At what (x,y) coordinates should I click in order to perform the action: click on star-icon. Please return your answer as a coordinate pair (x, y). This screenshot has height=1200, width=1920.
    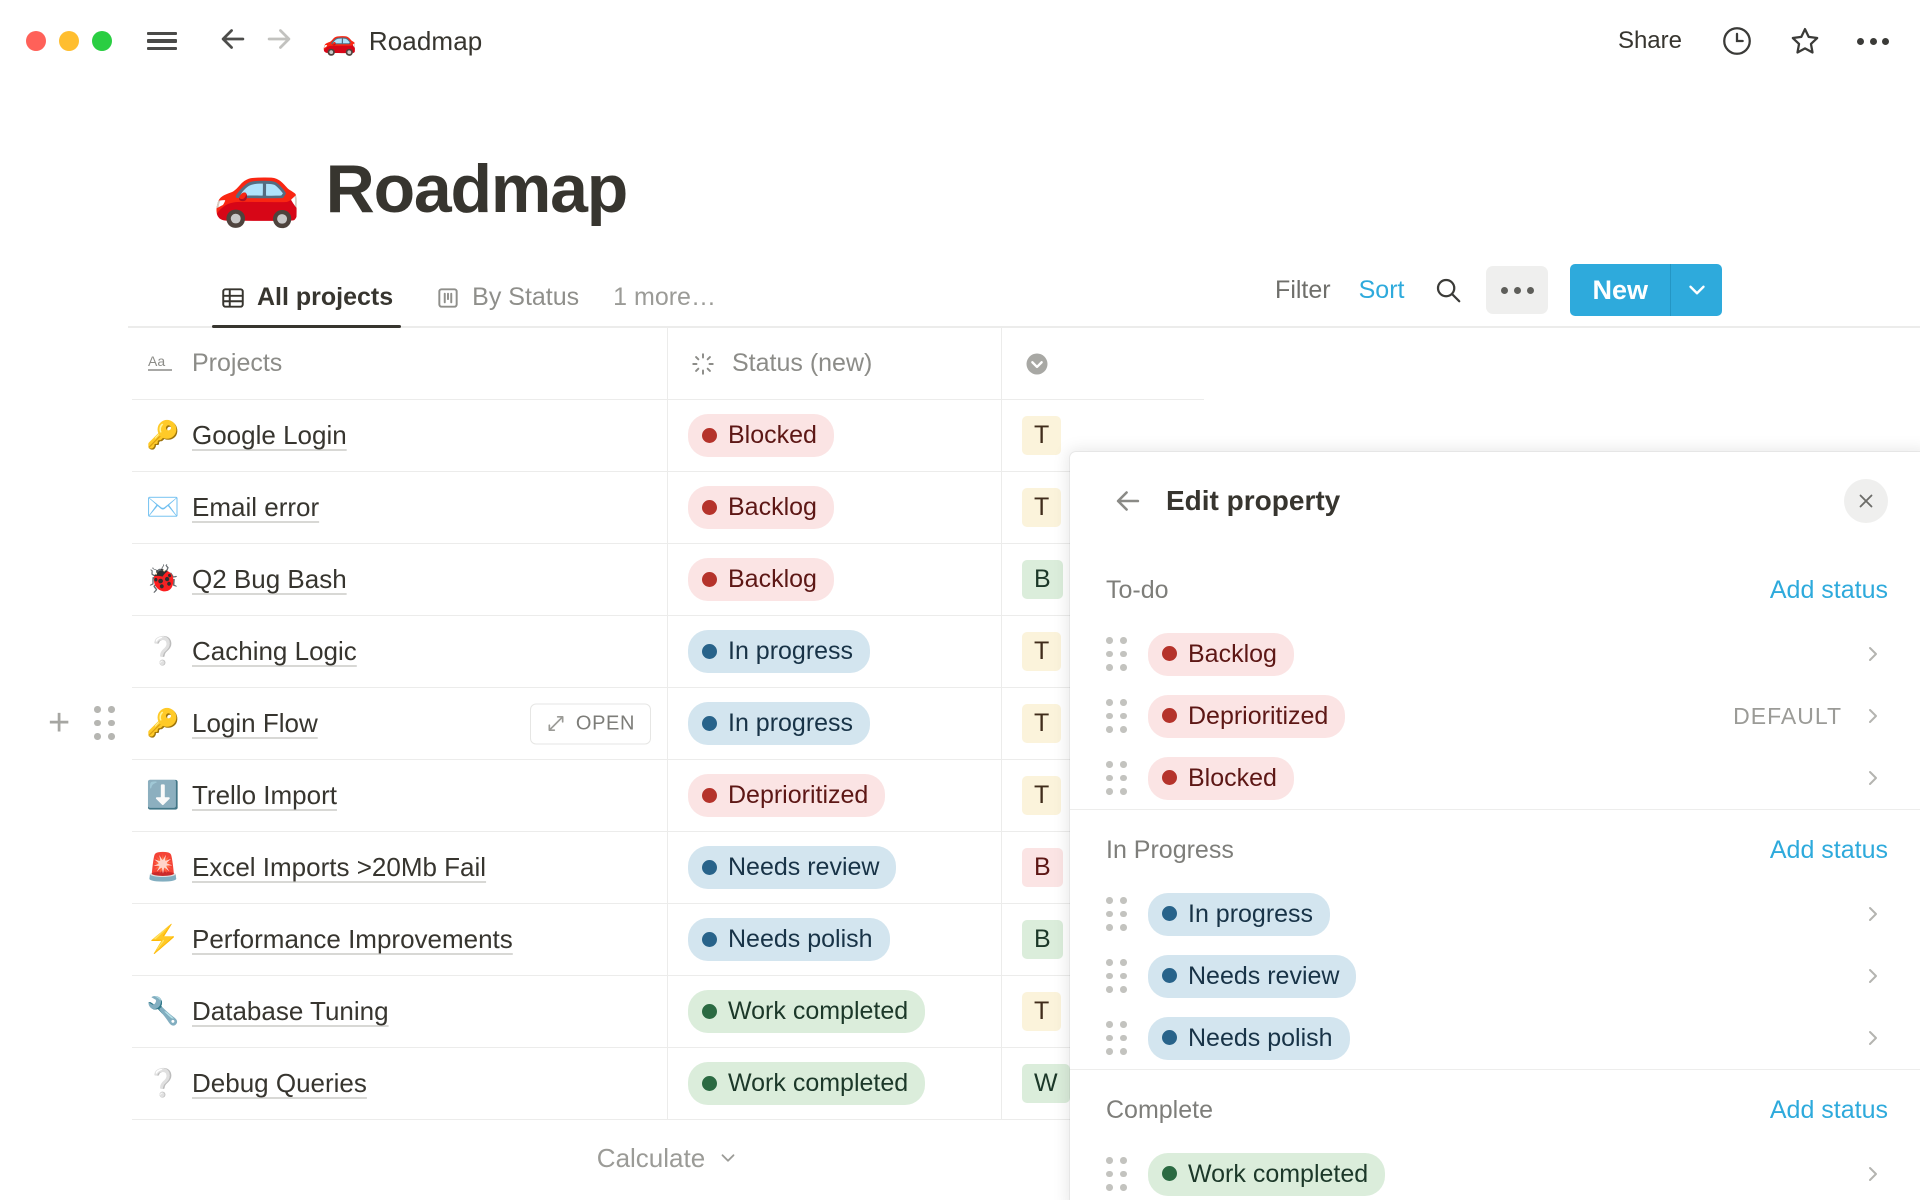
    Looking at the image, I should click on (1805, 41).